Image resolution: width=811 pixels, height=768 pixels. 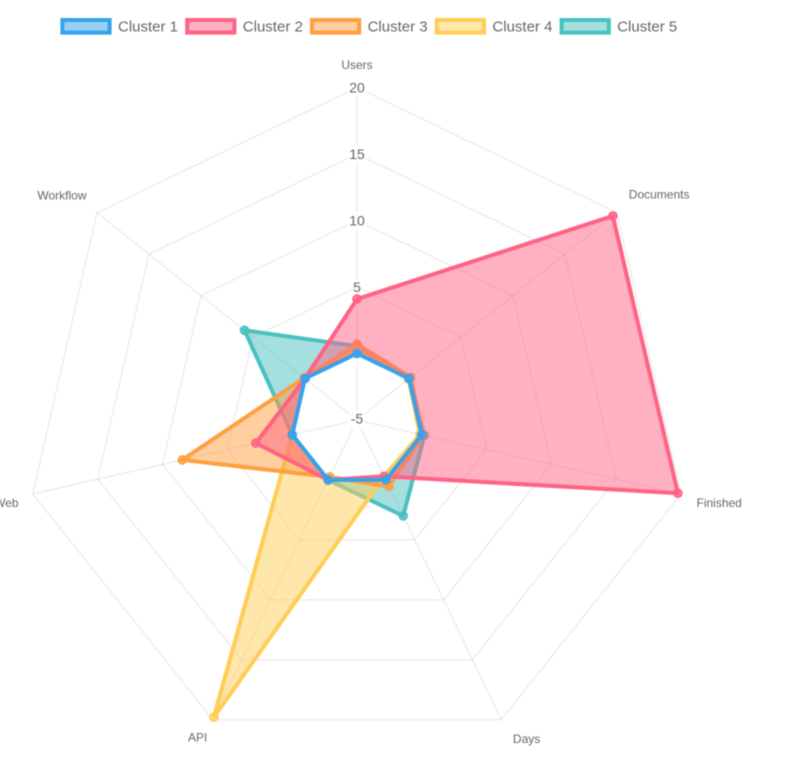 I want to click on svg-text: Cluster 5, so click(x=647, y=27).